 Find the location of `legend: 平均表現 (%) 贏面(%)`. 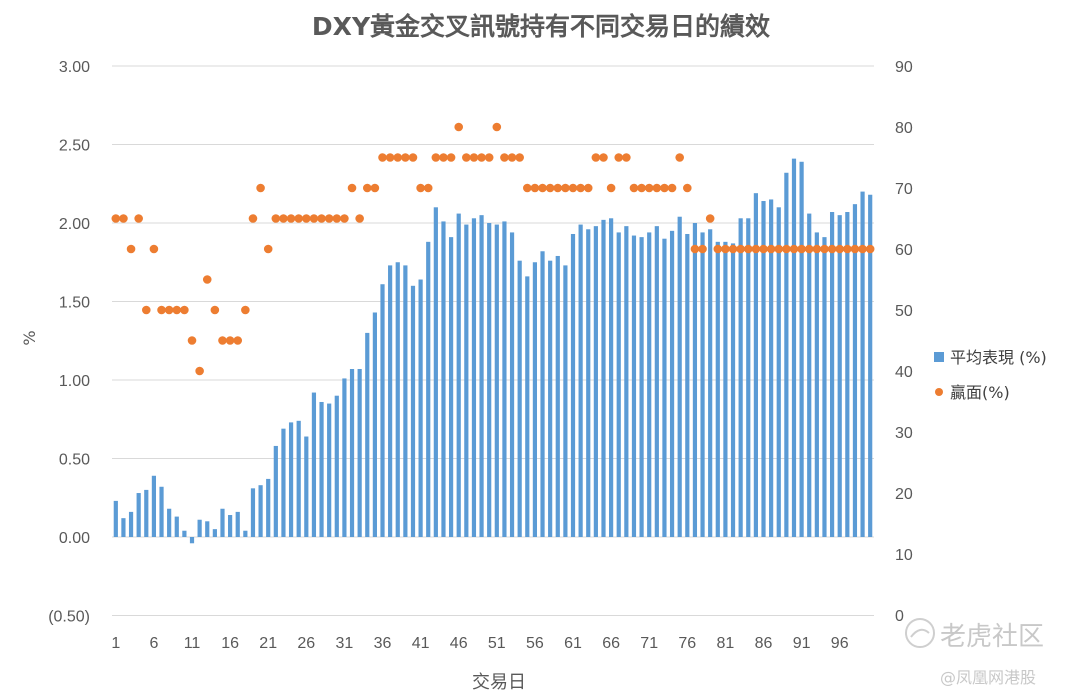

legend: 平均表現 (%) 贏面(%) is located at coordinates (990, 375).